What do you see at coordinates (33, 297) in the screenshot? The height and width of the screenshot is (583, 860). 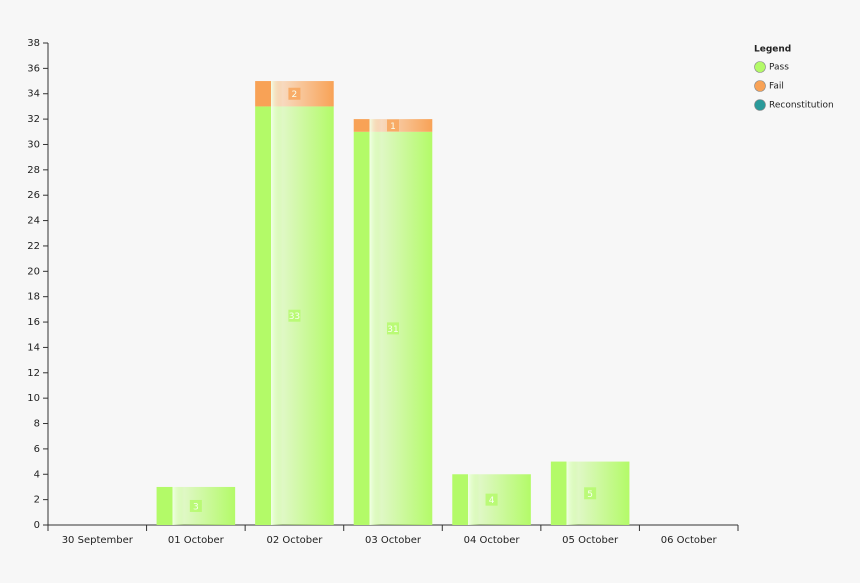 I see `y-tick-label: 18` at bounding box center [33, 297].